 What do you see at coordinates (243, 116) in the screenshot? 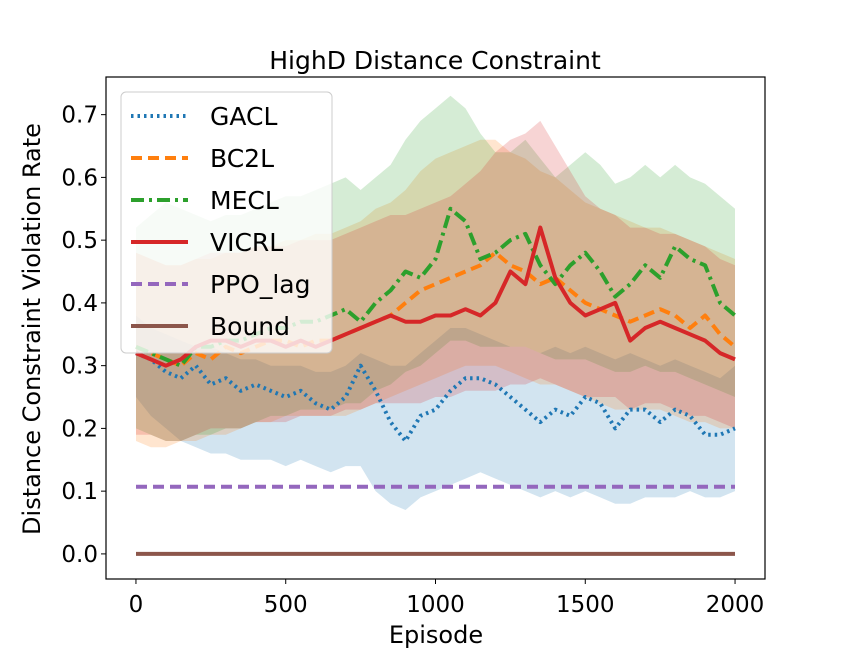
I see `gacl-legend-label: GACL` at bounding box center [243, 116].